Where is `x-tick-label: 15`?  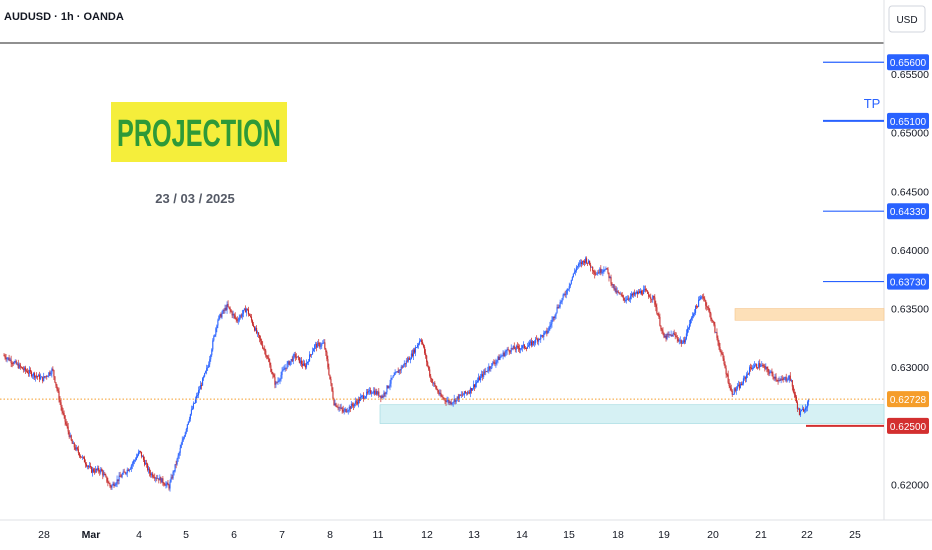 x-tick-label: 15 is located at coordinates (569, 535).